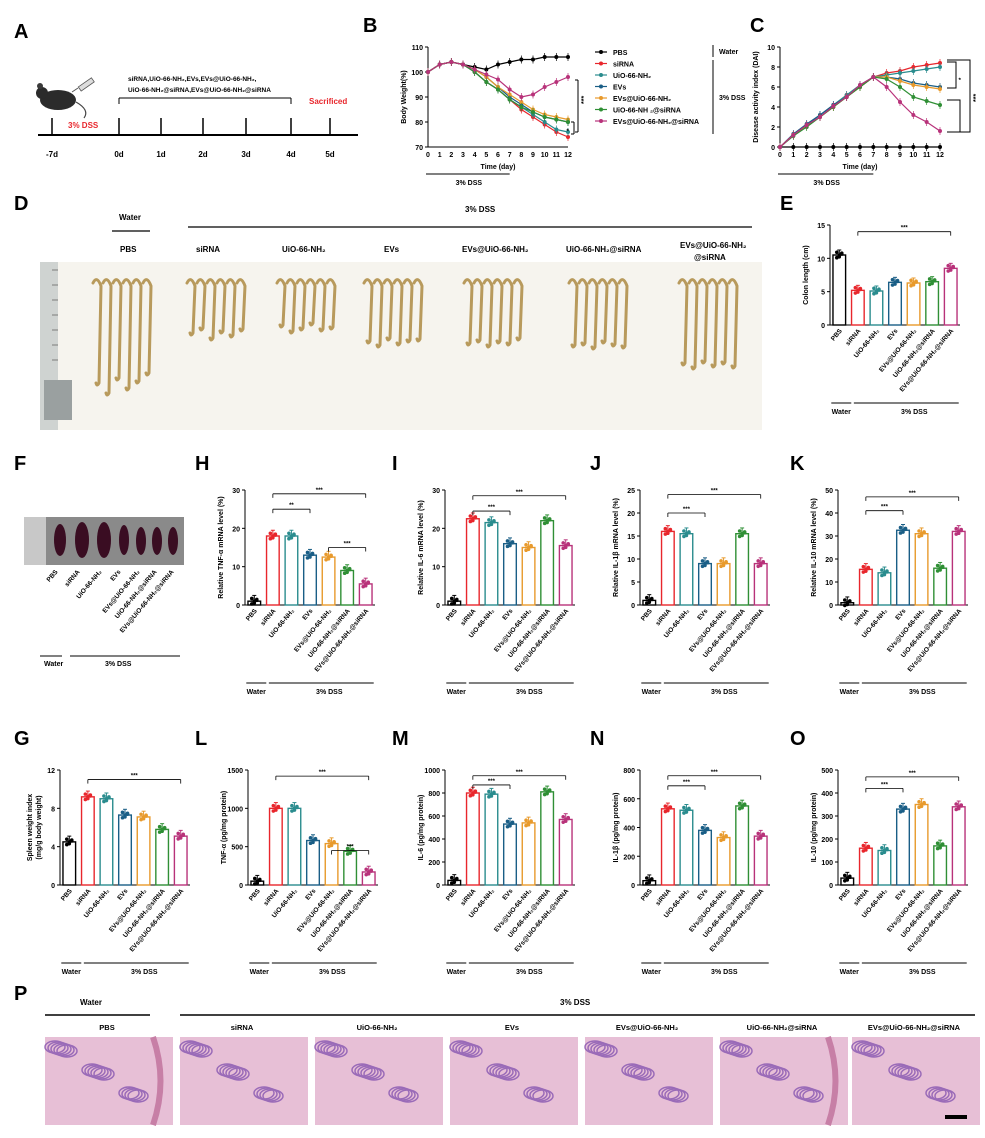  I want to click on sacrificed-label: Sacrificed, so click(328, 101).